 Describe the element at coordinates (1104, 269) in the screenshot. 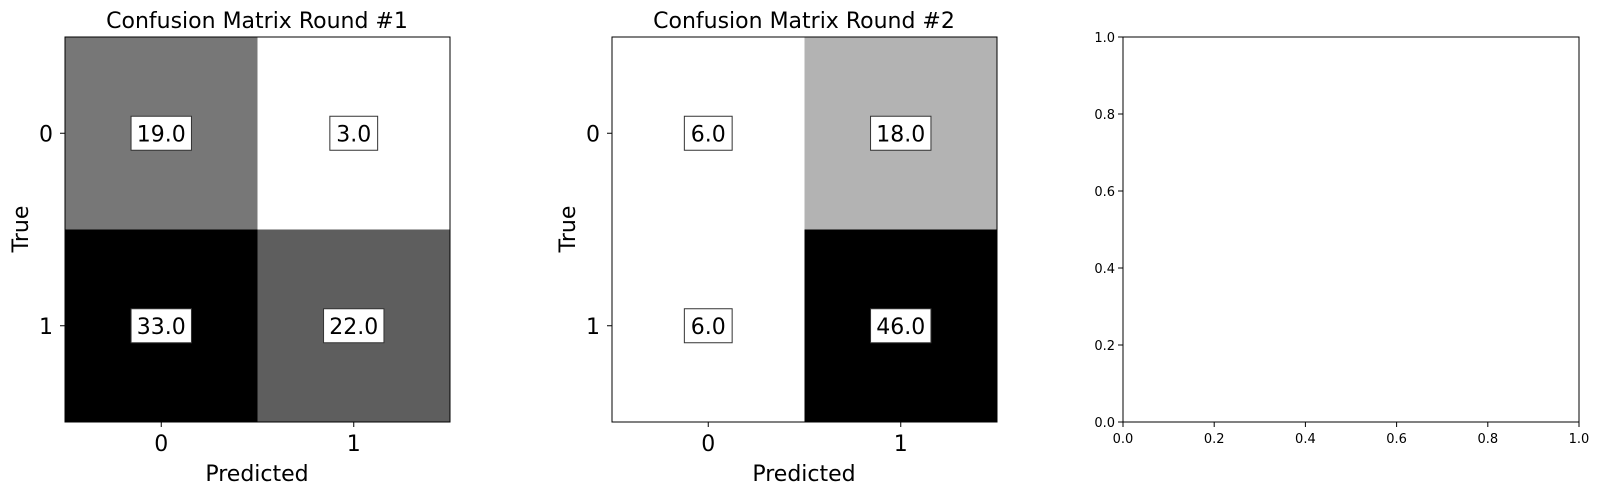

I see `y-tick-label: 0.4` at that location.